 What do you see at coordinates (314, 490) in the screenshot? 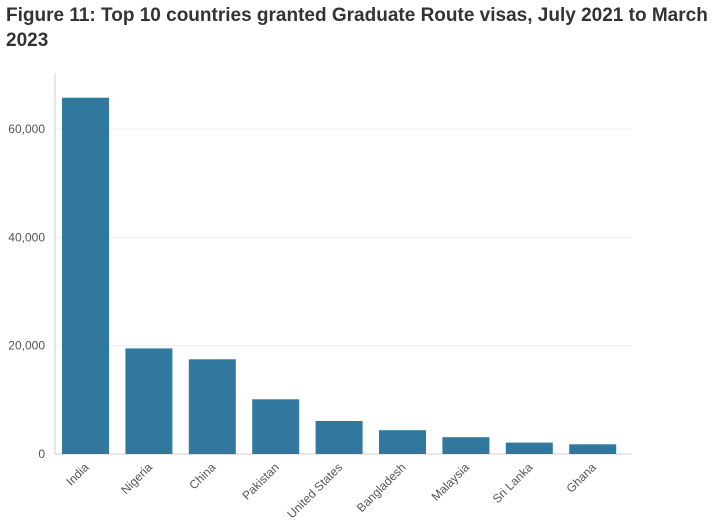
I see `x-tick-label: United States` at bounding box center [314, 490].